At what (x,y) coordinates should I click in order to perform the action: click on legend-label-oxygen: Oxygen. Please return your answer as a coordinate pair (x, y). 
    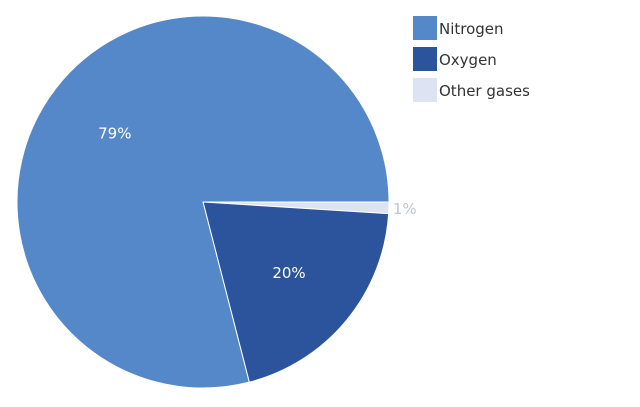
    Looking at the image, I should click on (468, 60).